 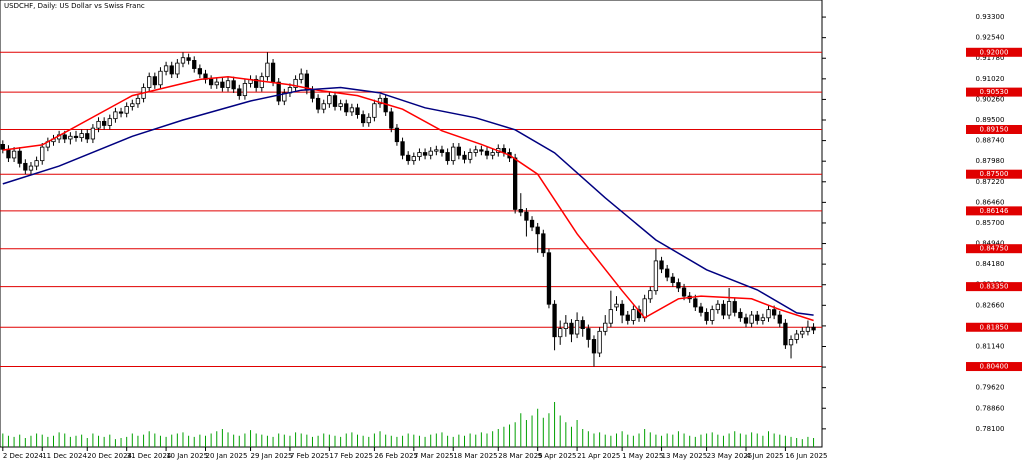 I want to click on x-tick-label: 7 Mar 2025, so click(x=434, y=456).